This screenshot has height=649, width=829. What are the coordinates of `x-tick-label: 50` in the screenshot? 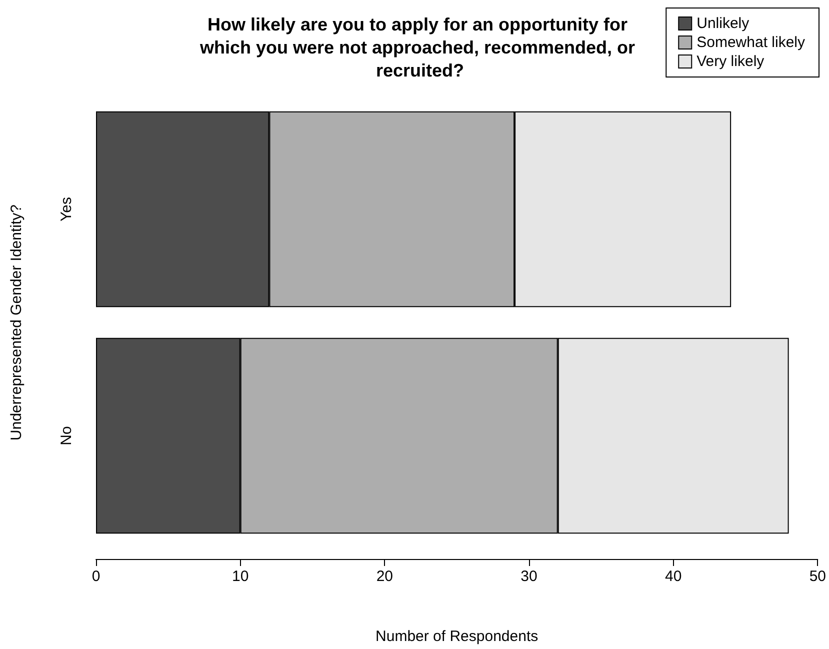 It's located at (817, 576).